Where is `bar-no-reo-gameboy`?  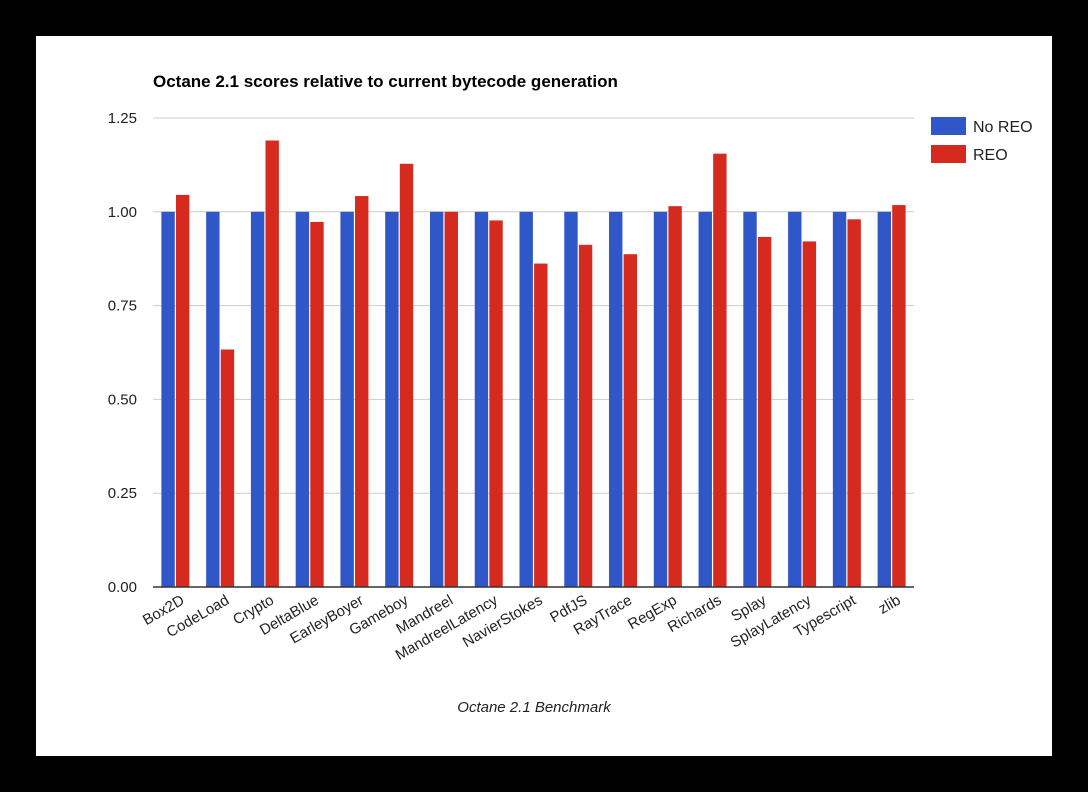
bar-no-reo-gameboy is located at coordinates (392, 399).